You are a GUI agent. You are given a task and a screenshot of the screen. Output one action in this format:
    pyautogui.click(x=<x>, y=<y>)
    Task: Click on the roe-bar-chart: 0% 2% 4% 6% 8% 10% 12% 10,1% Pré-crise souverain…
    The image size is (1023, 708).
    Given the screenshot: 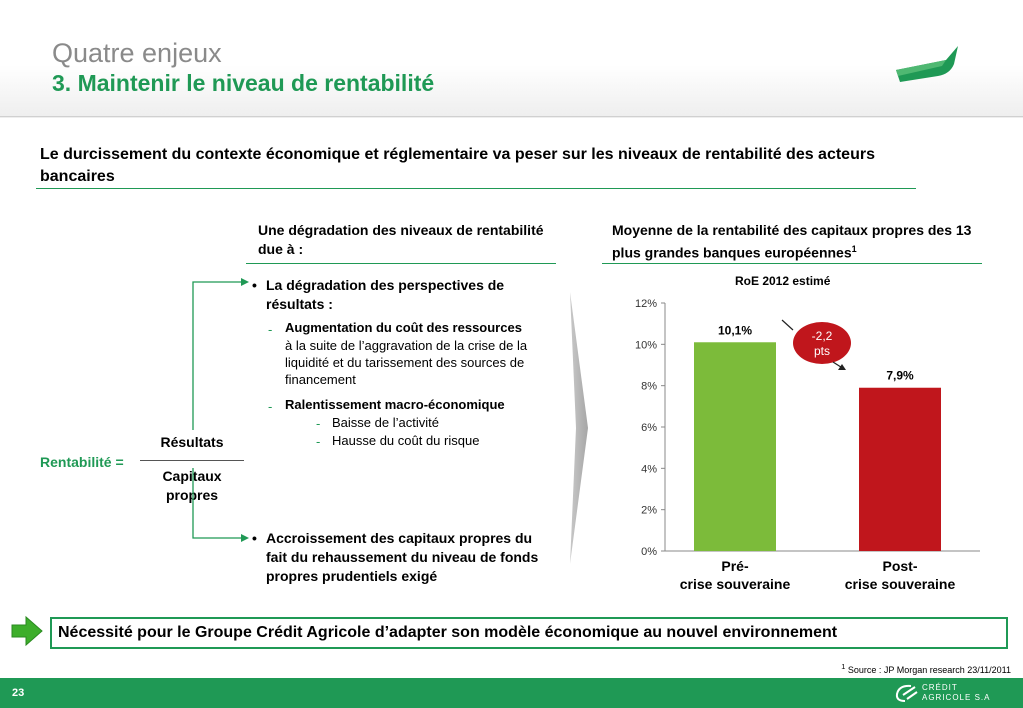 What is the action you would take?
    pyautogui.click(x=807, y=445)
    